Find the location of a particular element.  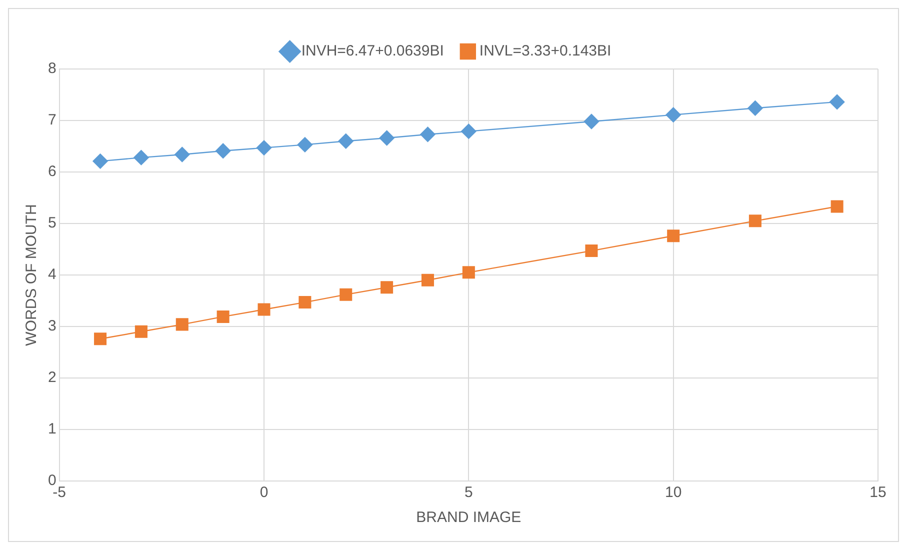

y-tick-label: 7 is located at coordinates (52, 120).